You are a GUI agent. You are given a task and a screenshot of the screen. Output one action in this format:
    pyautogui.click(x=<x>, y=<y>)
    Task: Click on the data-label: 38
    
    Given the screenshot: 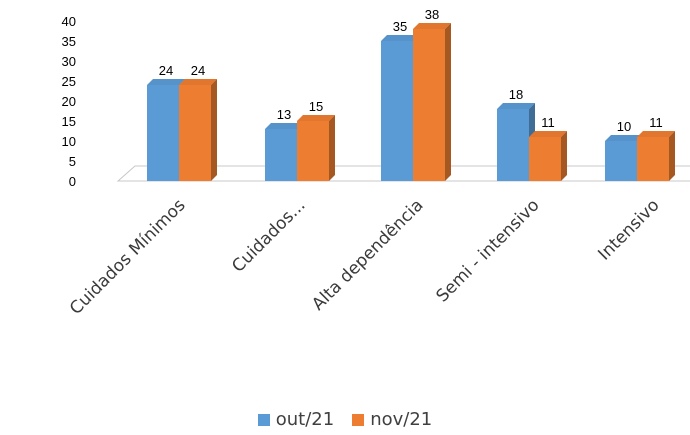 What is the action you would take?
    pyautogui.click(x=432, y=14)
    